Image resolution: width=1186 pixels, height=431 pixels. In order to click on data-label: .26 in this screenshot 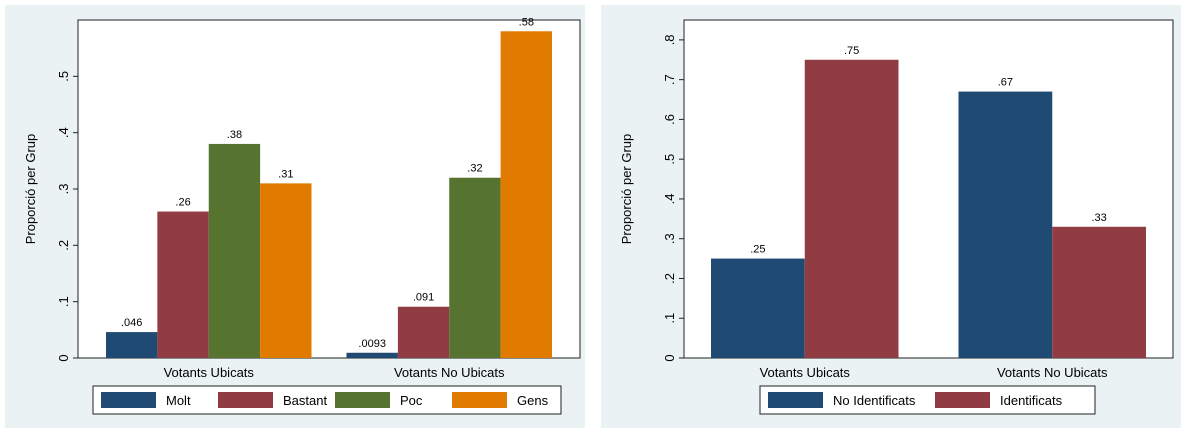, I will do `click(182, 203)`.